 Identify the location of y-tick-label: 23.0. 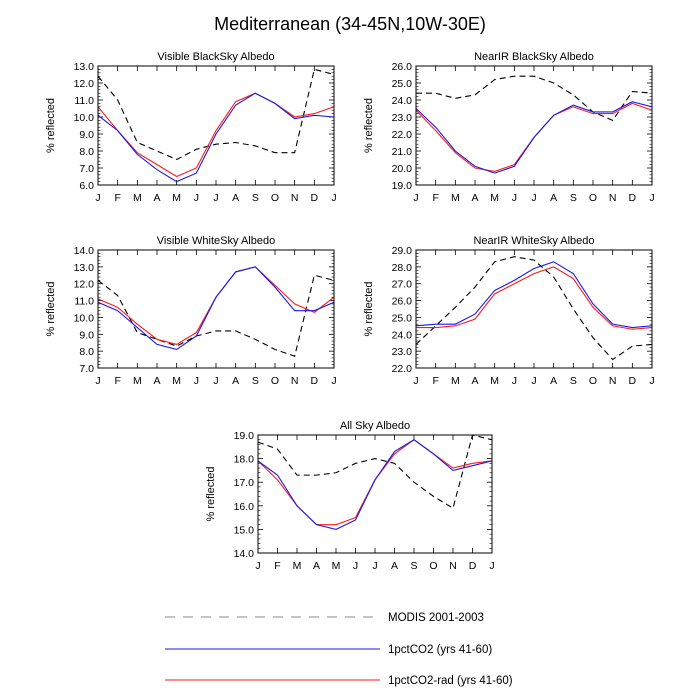
(402, 352).